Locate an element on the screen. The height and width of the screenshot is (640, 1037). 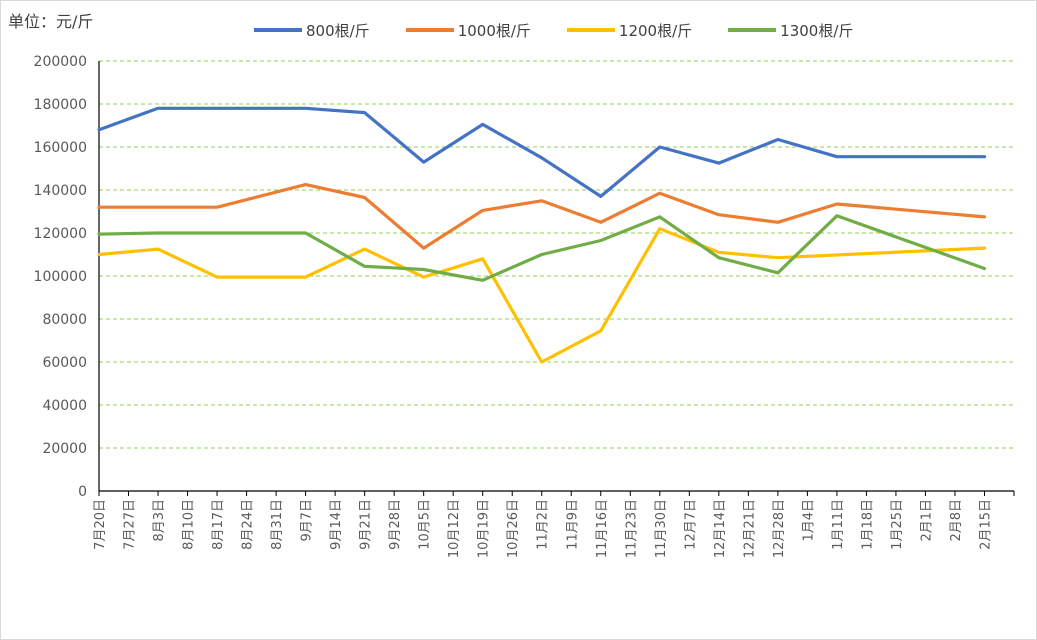
x-tick-label: 11月23日 is located at coordinates (631, 528).